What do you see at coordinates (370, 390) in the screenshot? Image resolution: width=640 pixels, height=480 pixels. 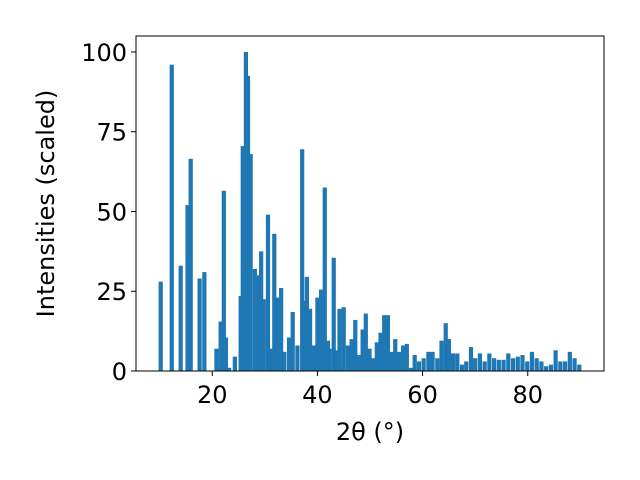 I see `x-axis: 20 40 60 80` at bounding box center [370, 390].